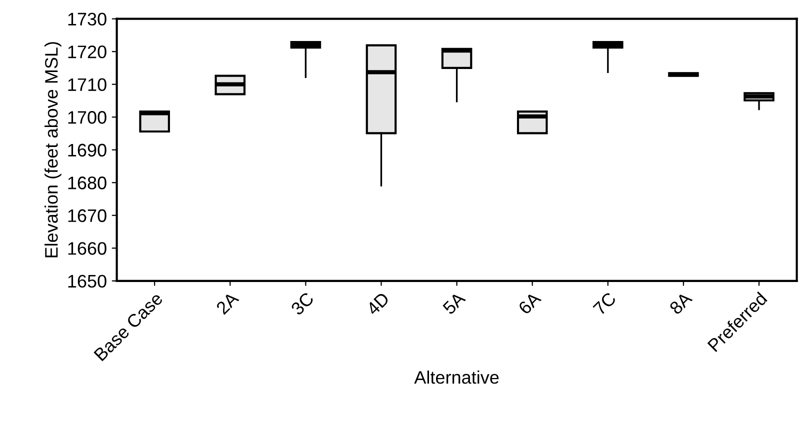 This screenshot has width=800, height=448. What do you see at coordinates (87, 248) in the screenshot?
I see `y-tick-label: 1660` at bounding box center [87, 248].